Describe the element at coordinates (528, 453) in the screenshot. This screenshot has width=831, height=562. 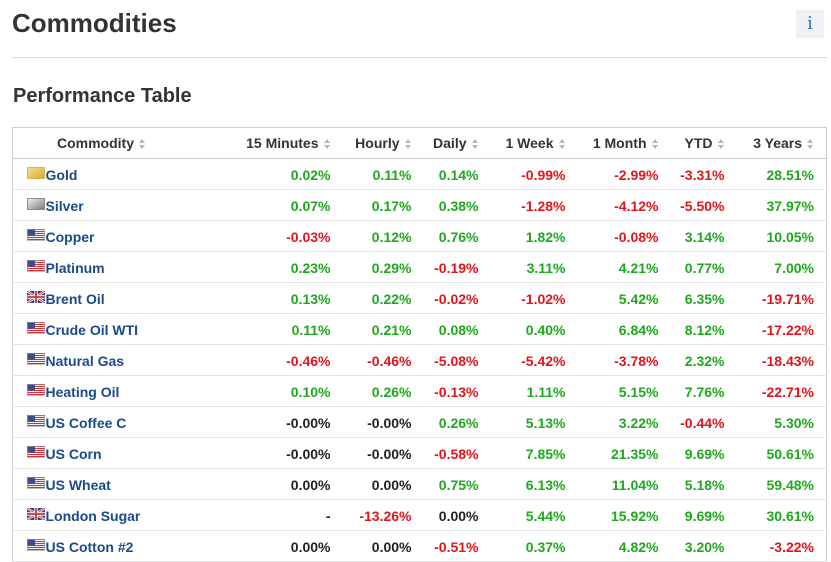
I see `change-cell: 7.85%` at that location.